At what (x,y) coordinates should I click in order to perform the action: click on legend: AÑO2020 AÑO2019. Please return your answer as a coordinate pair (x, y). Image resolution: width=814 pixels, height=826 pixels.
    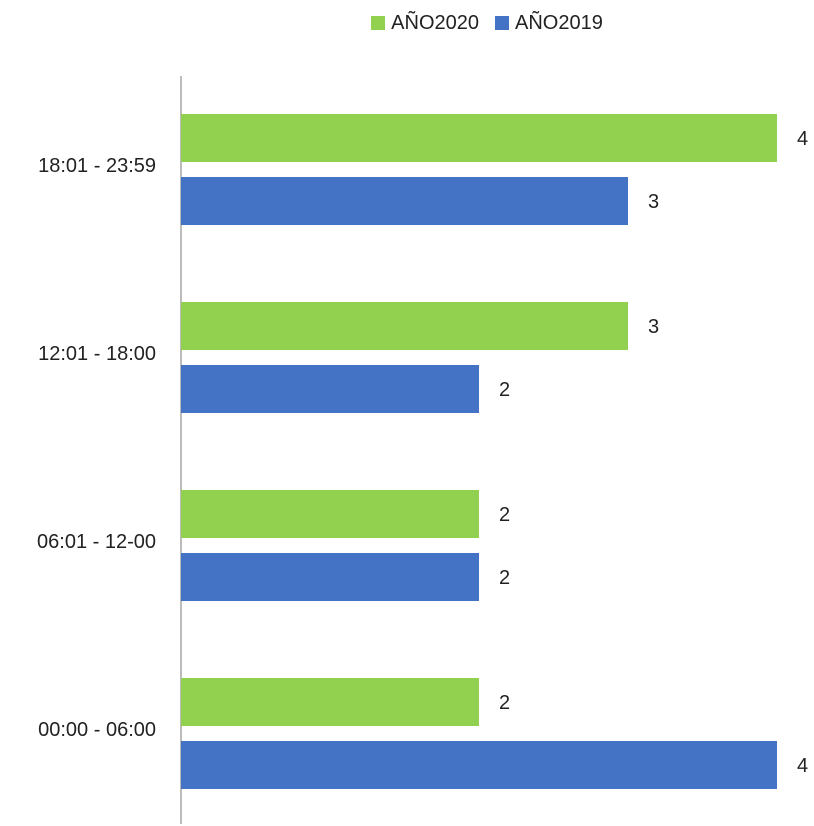
    Looking at the image, I should click on (407, 23).